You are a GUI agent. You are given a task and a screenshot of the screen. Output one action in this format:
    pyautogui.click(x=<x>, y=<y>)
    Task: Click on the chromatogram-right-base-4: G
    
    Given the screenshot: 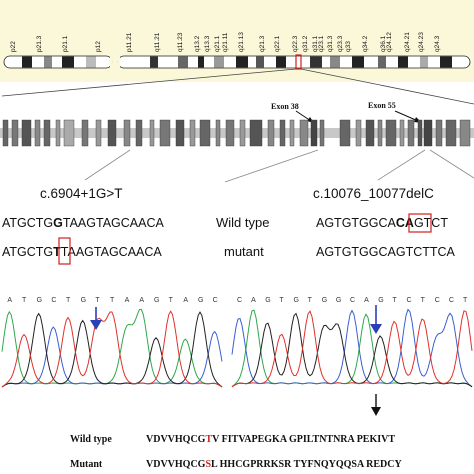 What is the action you would take?
    pyautogui.click(x=296, y=300)
    